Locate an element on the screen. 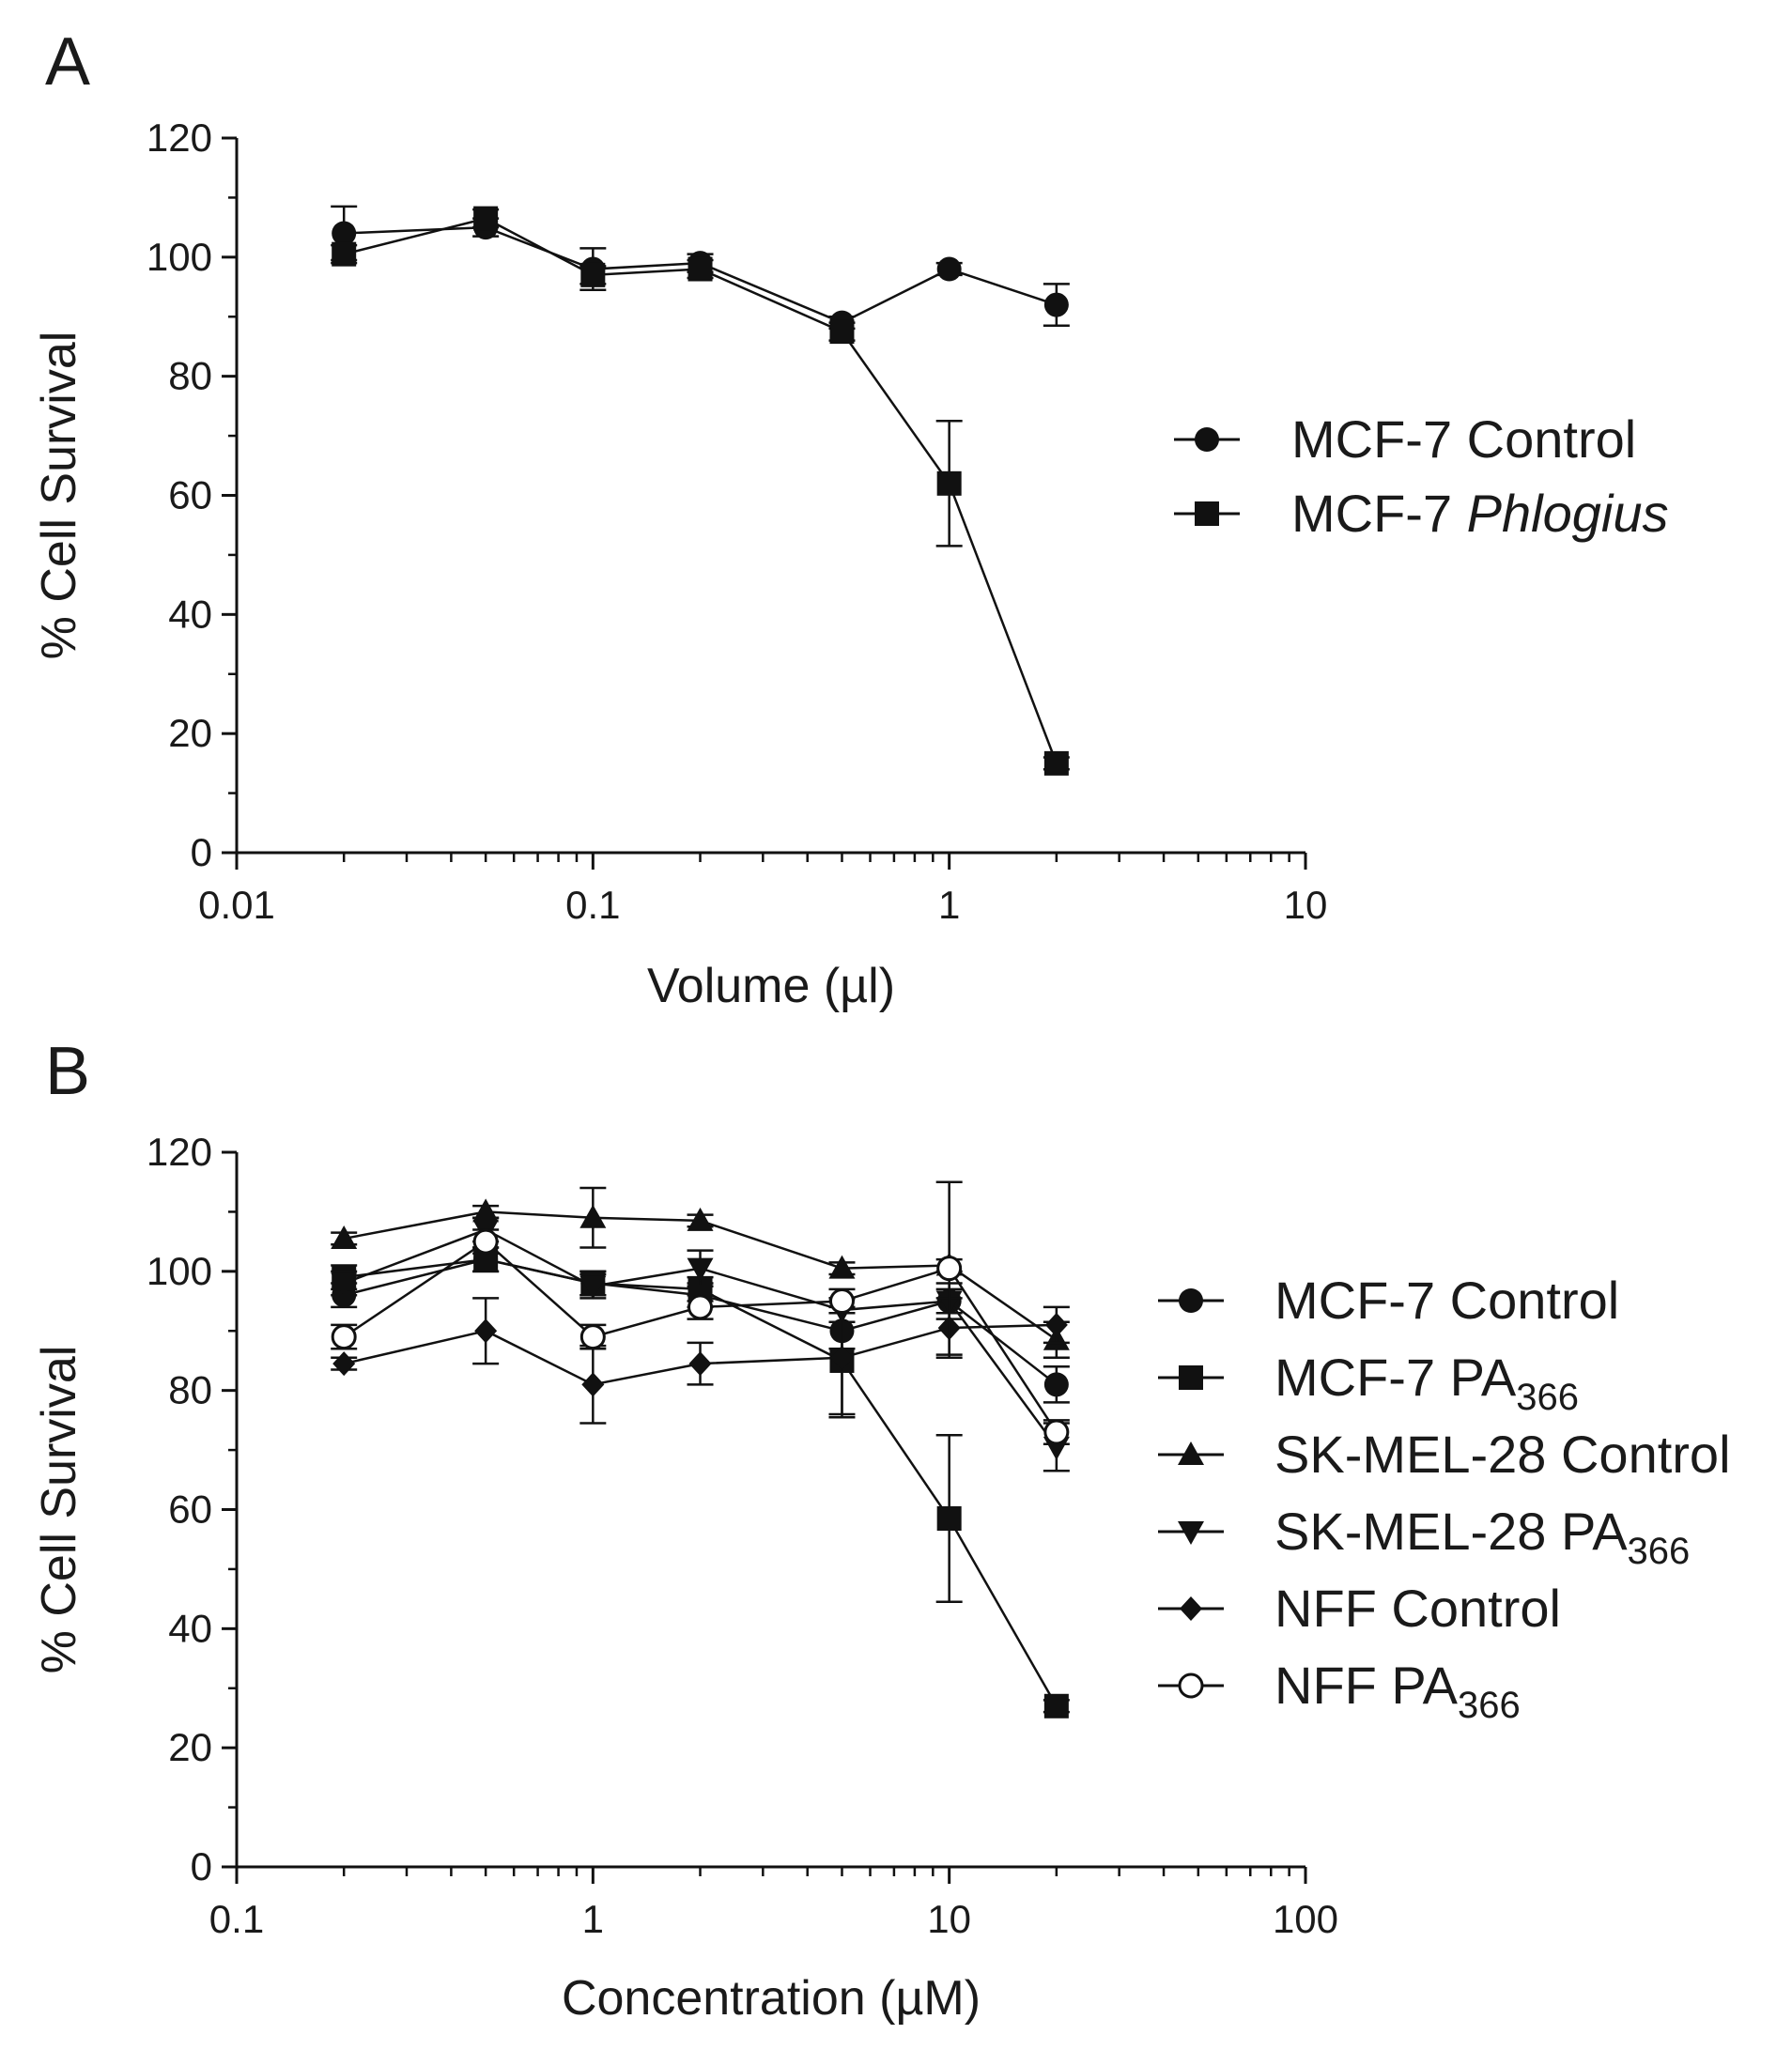 This screenshot has width=1792, height=2050. chart-a-y-tick-label: 100 is located at coordinates (179, 257).